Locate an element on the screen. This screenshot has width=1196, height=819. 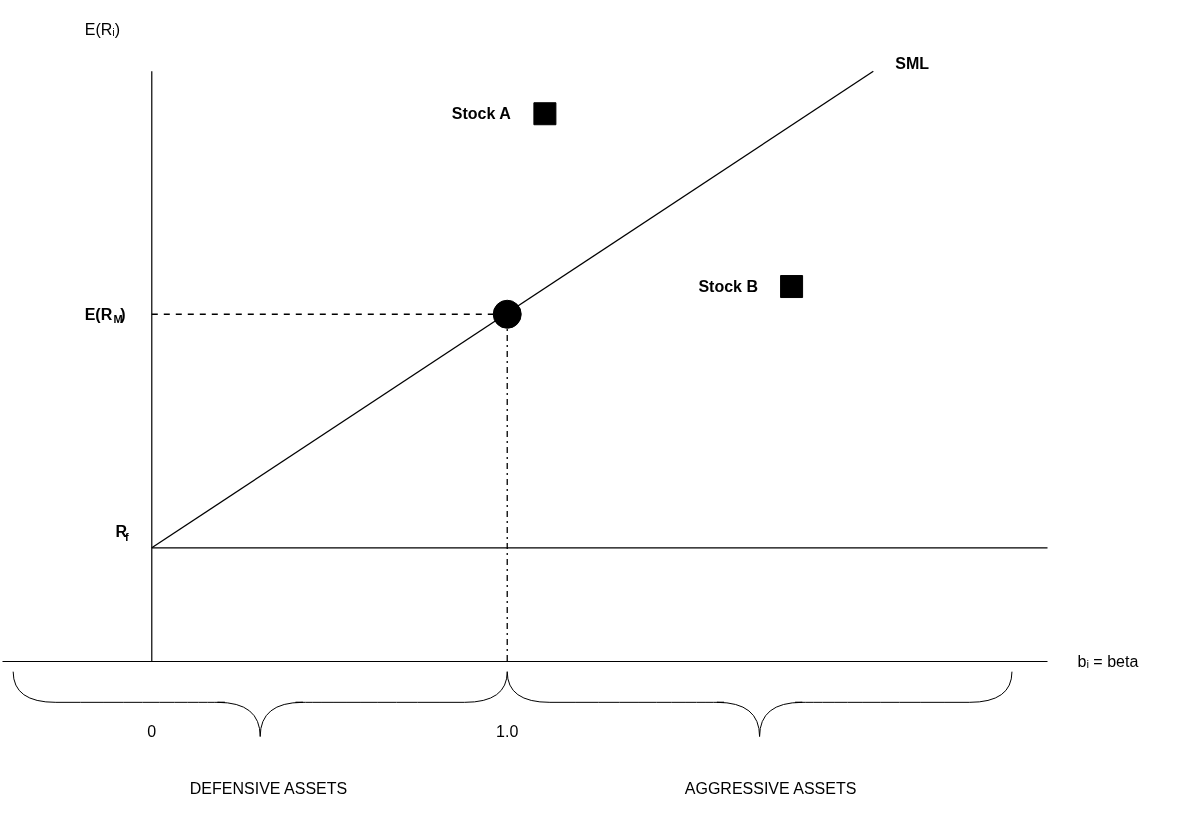
x-tick-label: 1.0 is located at coordinates (507, 732).